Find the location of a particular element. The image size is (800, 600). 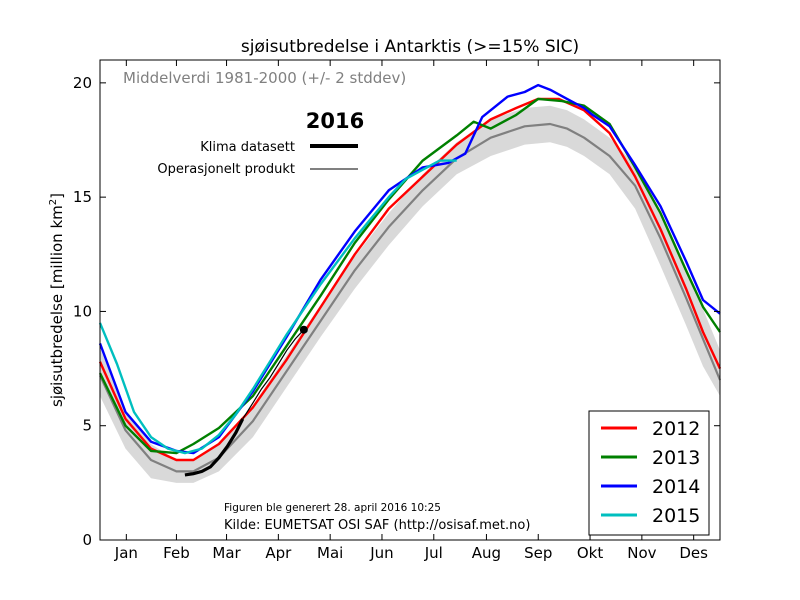

x-tick-label: Jun is located at coordinates (381, 553).